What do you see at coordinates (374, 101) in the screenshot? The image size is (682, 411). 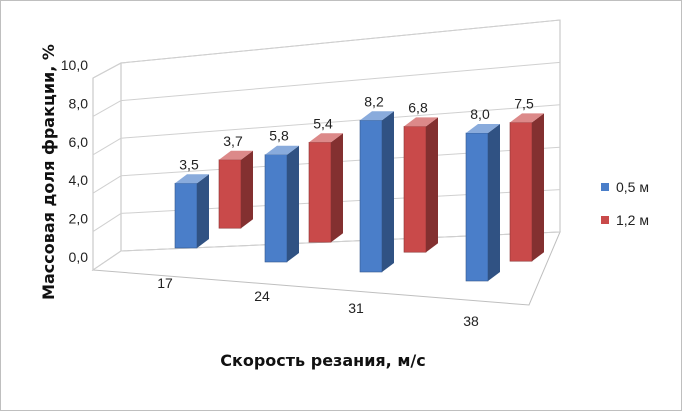 I see `data-label: 8,2` at bounding box center [374, 101].